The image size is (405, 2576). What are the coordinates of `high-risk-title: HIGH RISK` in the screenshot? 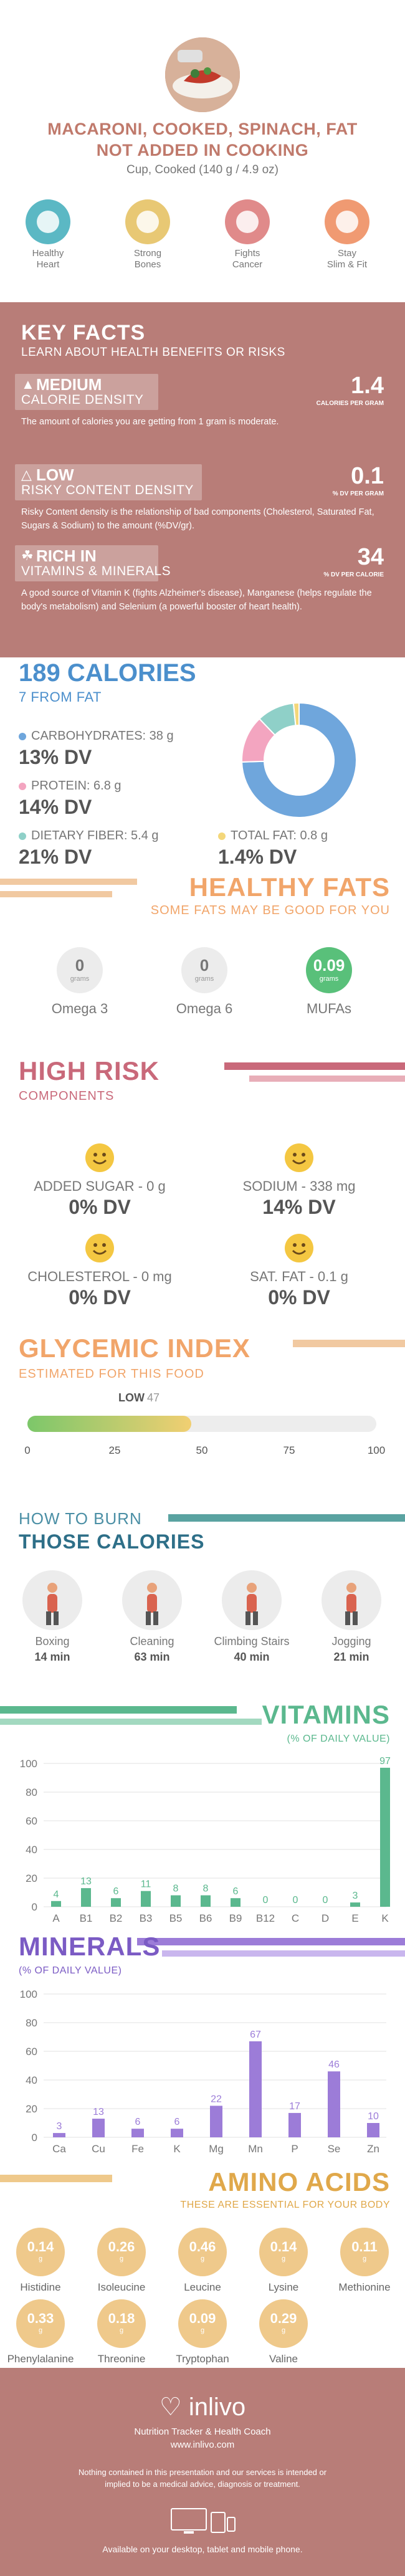 It's located at (89, 1070).